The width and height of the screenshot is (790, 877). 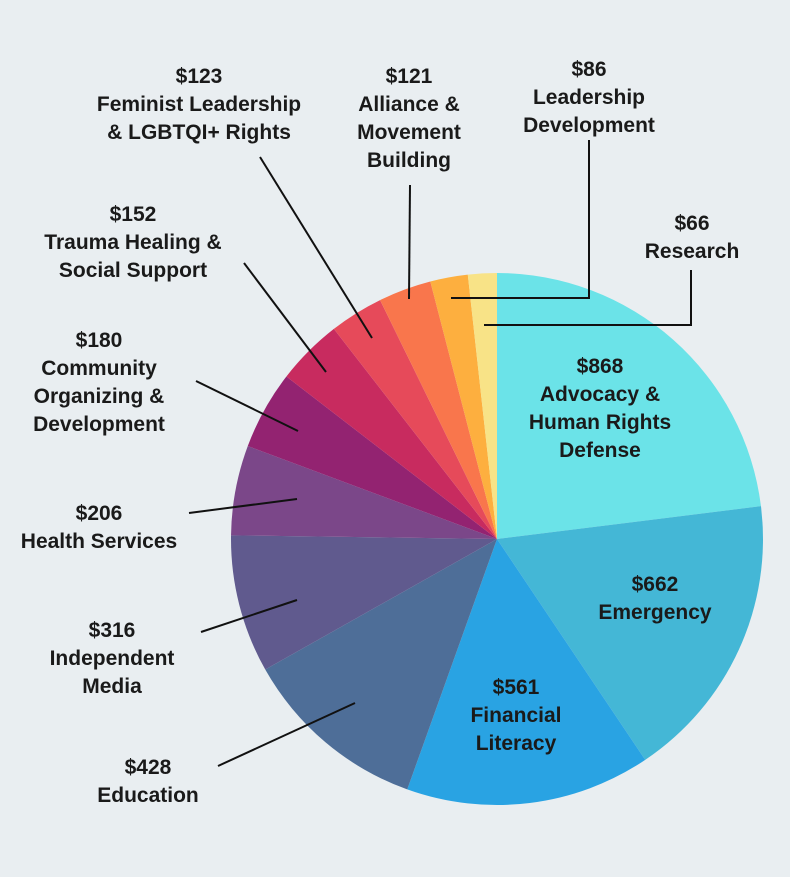 I want to click on slice-category: Advocacy &, so click(x=600, y=394).